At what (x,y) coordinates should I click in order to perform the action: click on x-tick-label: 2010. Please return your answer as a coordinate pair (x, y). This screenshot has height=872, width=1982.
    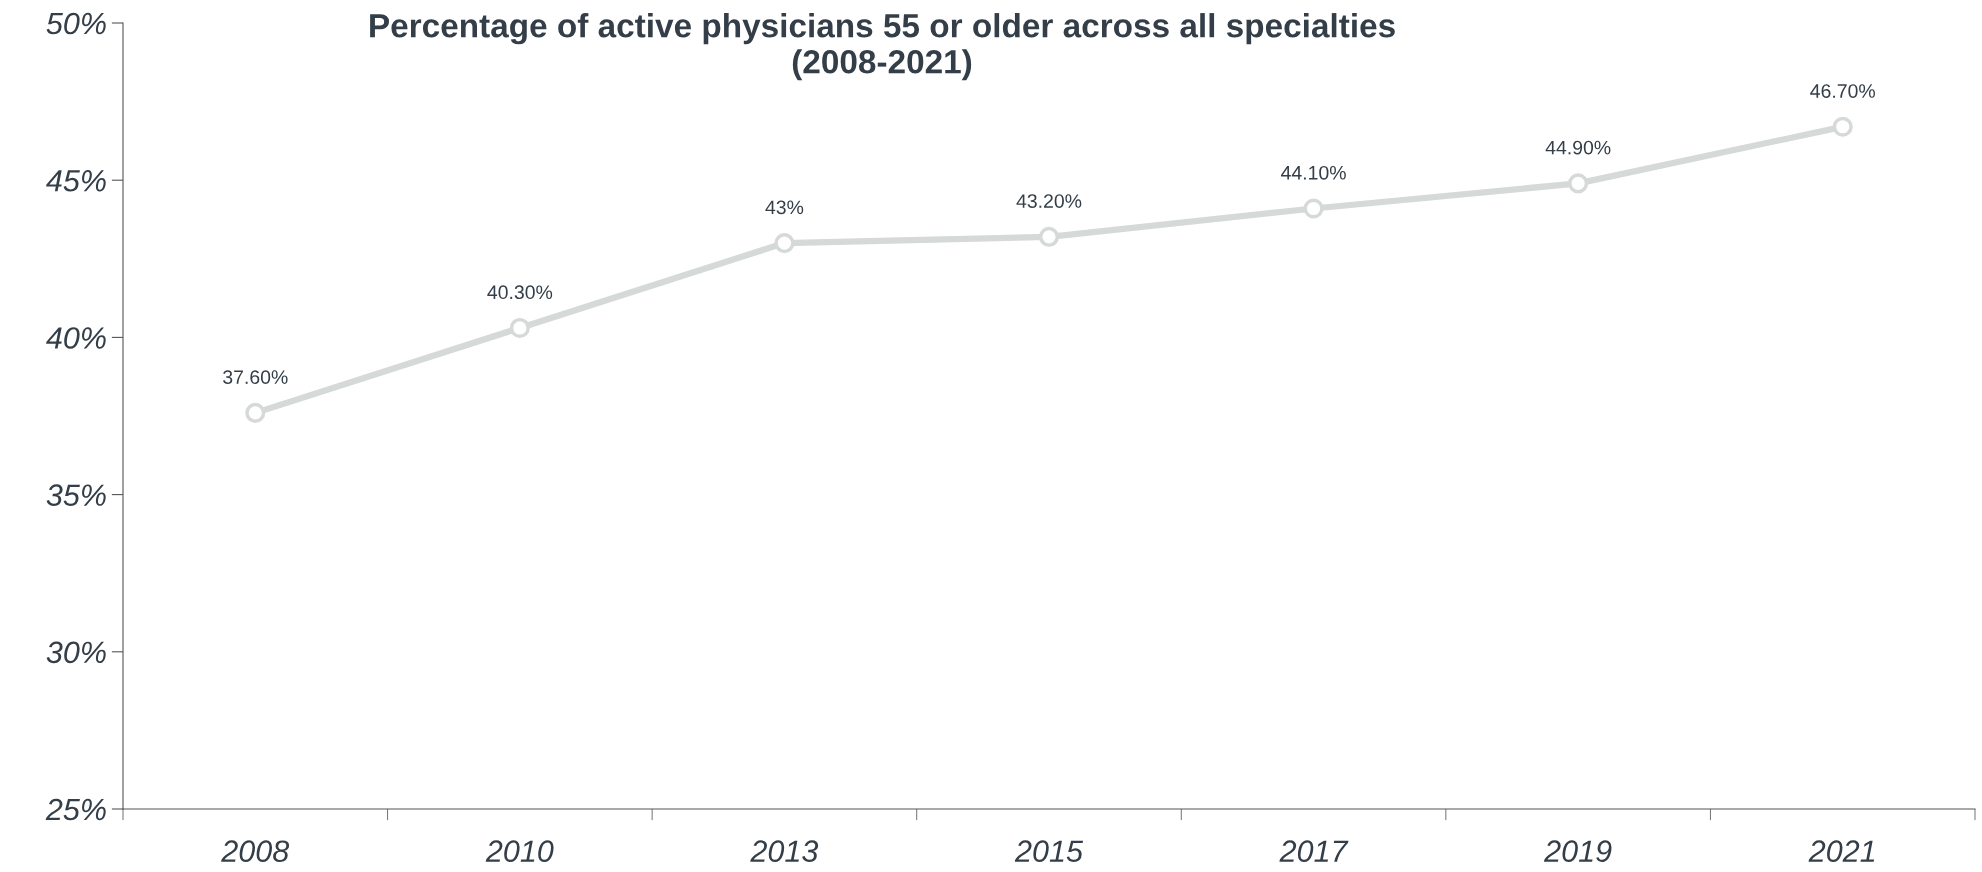
    Looking at the image, I should click on (519, 851).